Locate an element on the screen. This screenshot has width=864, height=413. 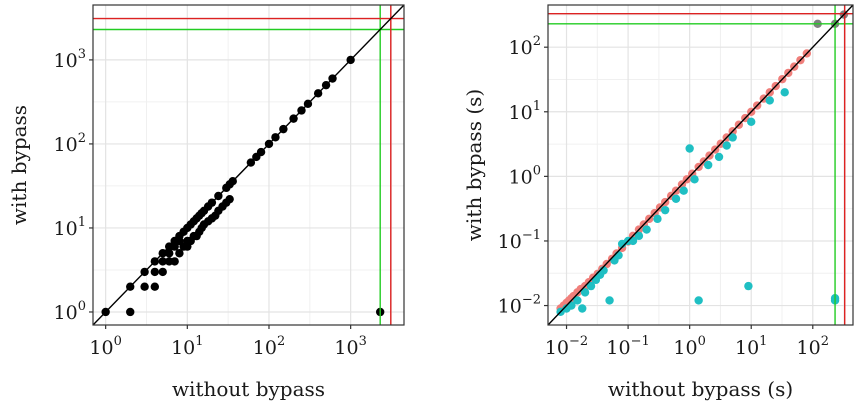
x-tick-label: 10⁻² is located at coordinates (566, 346).